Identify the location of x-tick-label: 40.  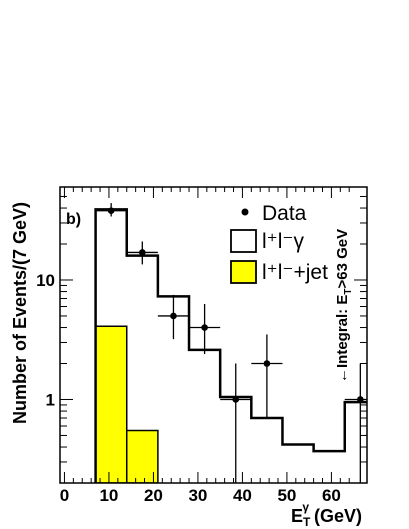
(242, 495).